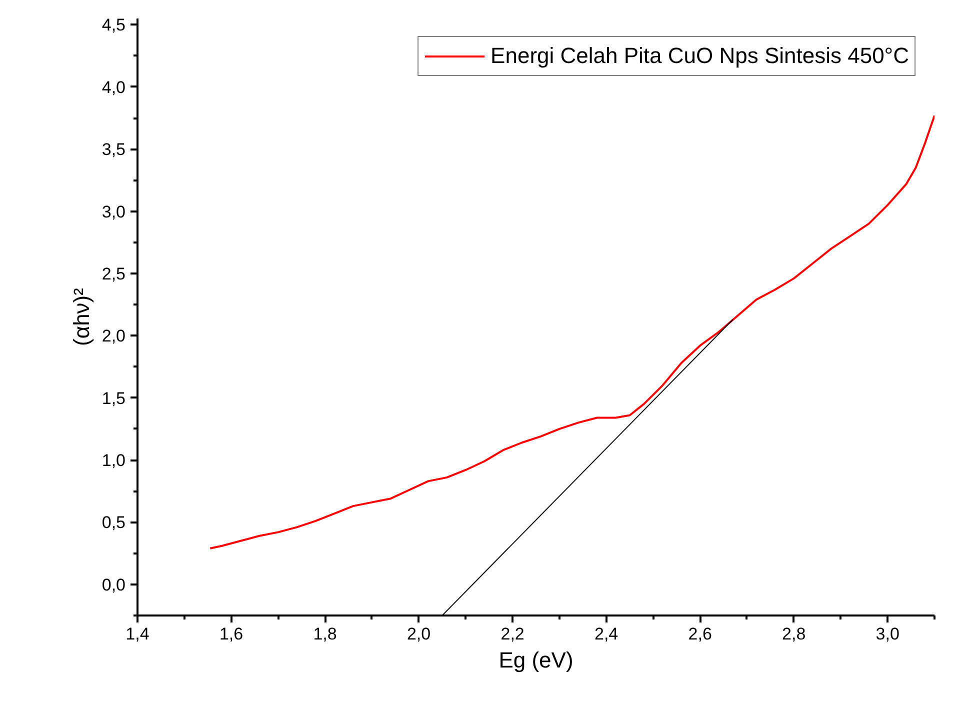  What do you see at coordinates (114, 398) in the screenshot?
I see `y-tick-label: 1,5` at bounding box center [114, 398].